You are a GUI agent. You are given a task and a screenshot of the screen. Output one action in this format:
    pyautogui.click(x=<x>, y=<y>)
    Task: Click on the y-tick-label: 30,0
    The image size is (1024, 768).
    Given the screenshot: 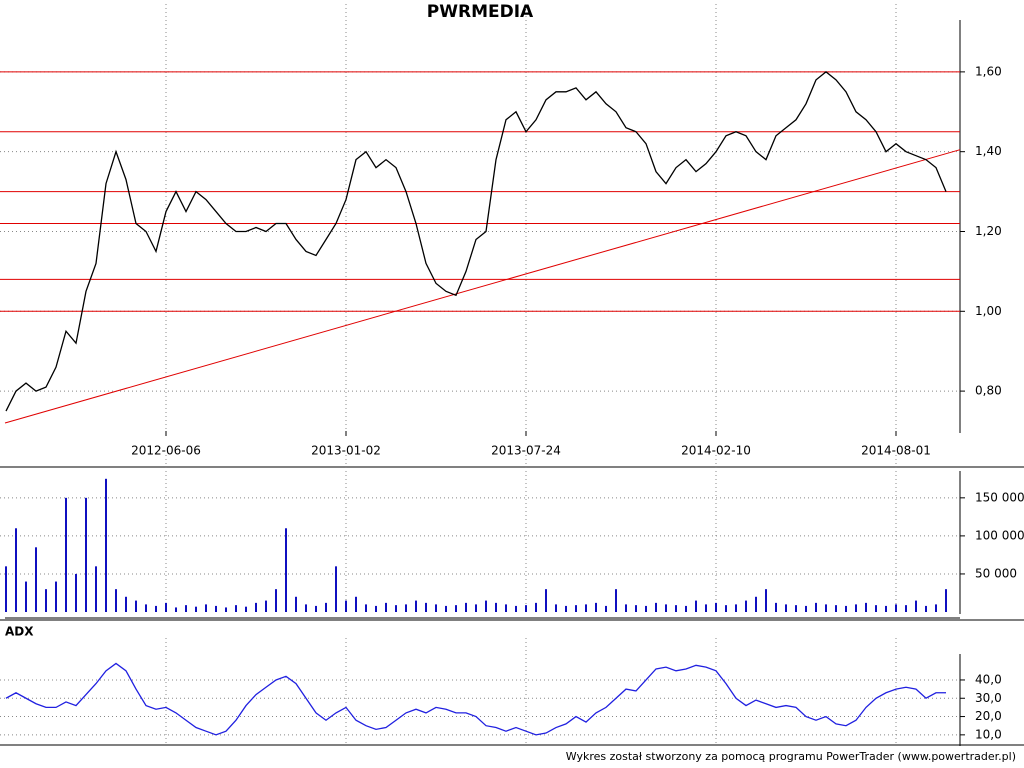 What is the action you would take?
    pyautogui.click(x=988, y=698)
    